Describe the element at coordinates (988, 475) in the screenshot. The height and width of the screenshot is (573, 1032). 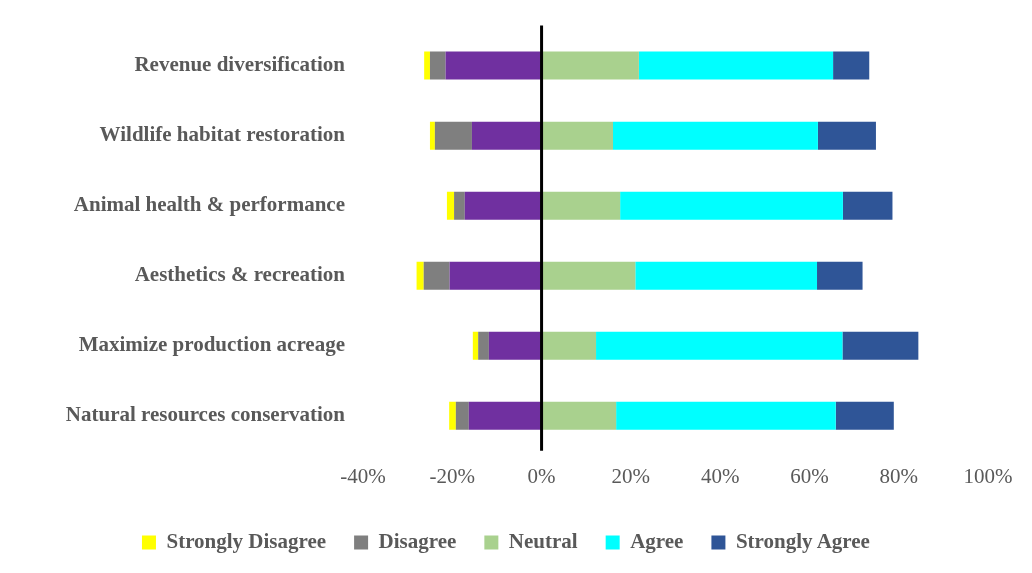
I see `x-tick-label: 100%` at that location.